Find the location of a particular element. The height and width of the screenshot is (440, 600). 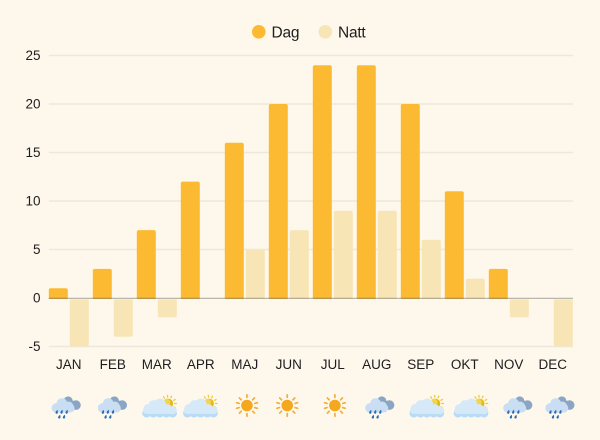

svg-text: 10 is located at coordinates (32, 201).